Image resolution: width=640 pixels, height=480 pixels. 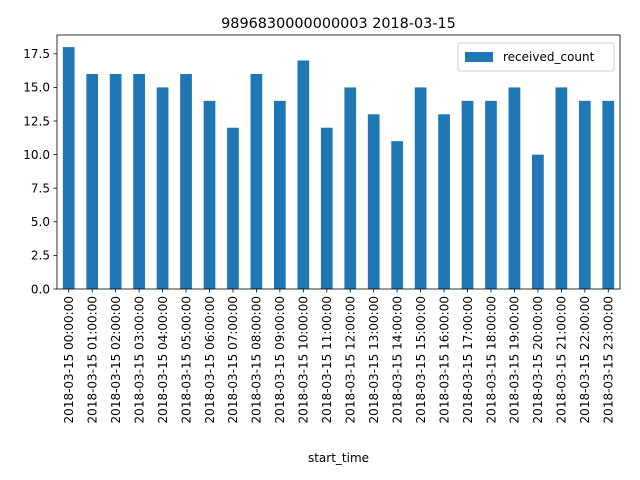 What do you see at coordinates (36, 54) in the screenshot?
I see `y-tick-label: 17.5` at bounding box center [36, 54].